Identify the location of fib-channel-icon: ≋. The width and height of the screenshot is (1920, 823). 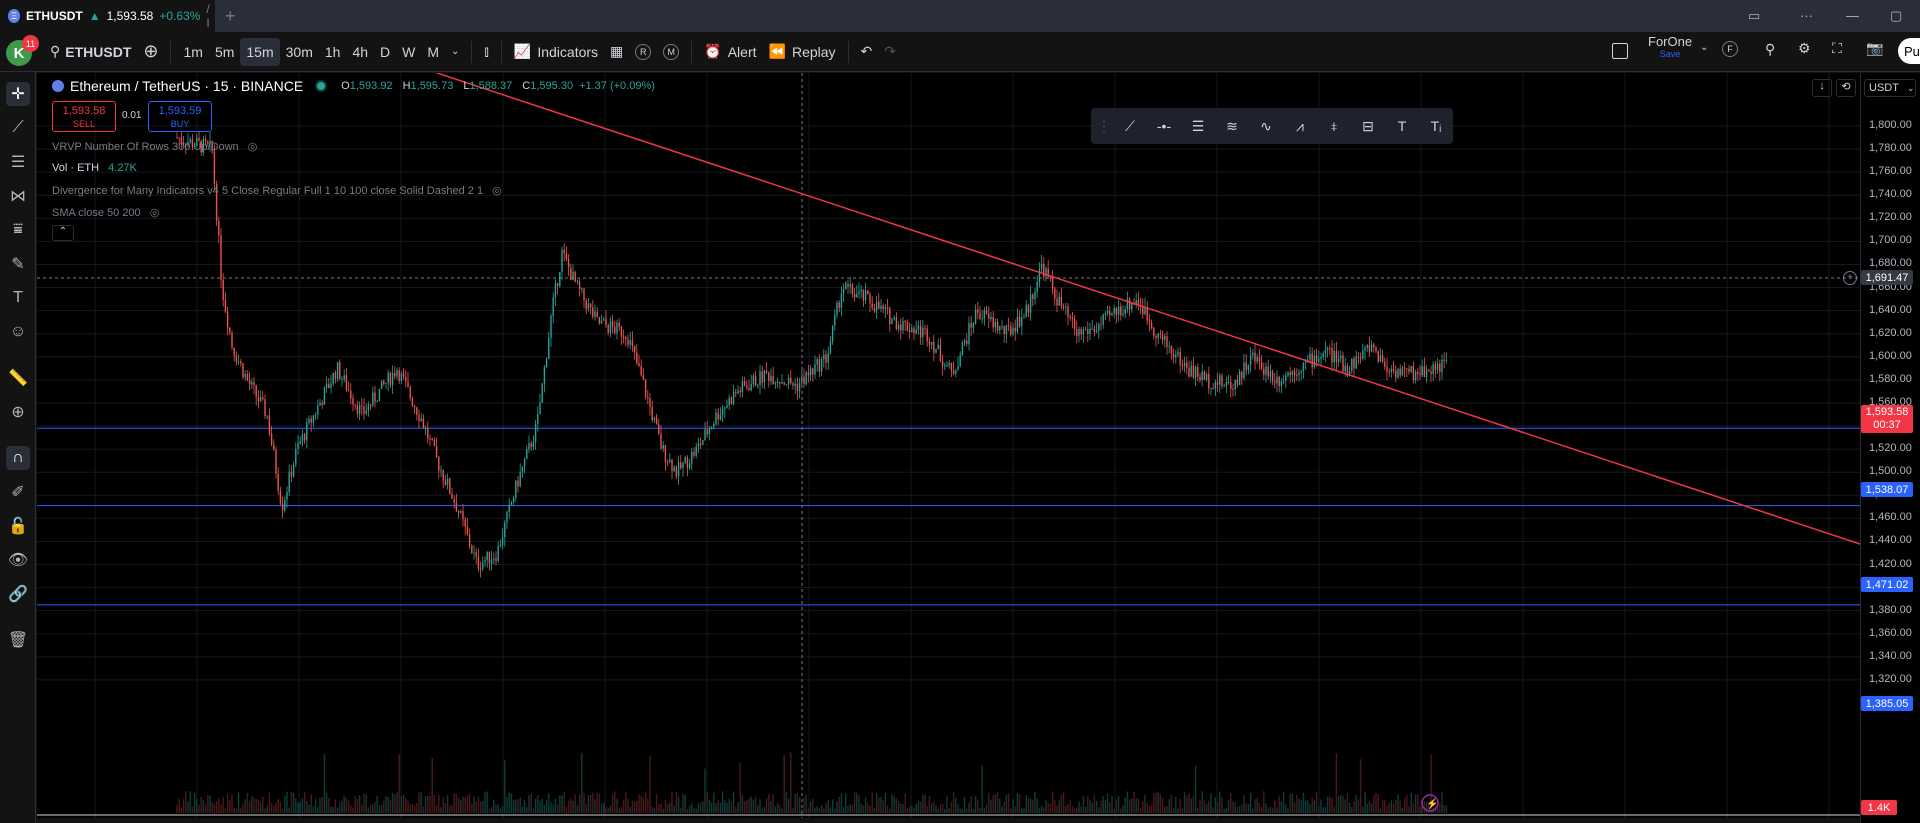
(1232, 125).